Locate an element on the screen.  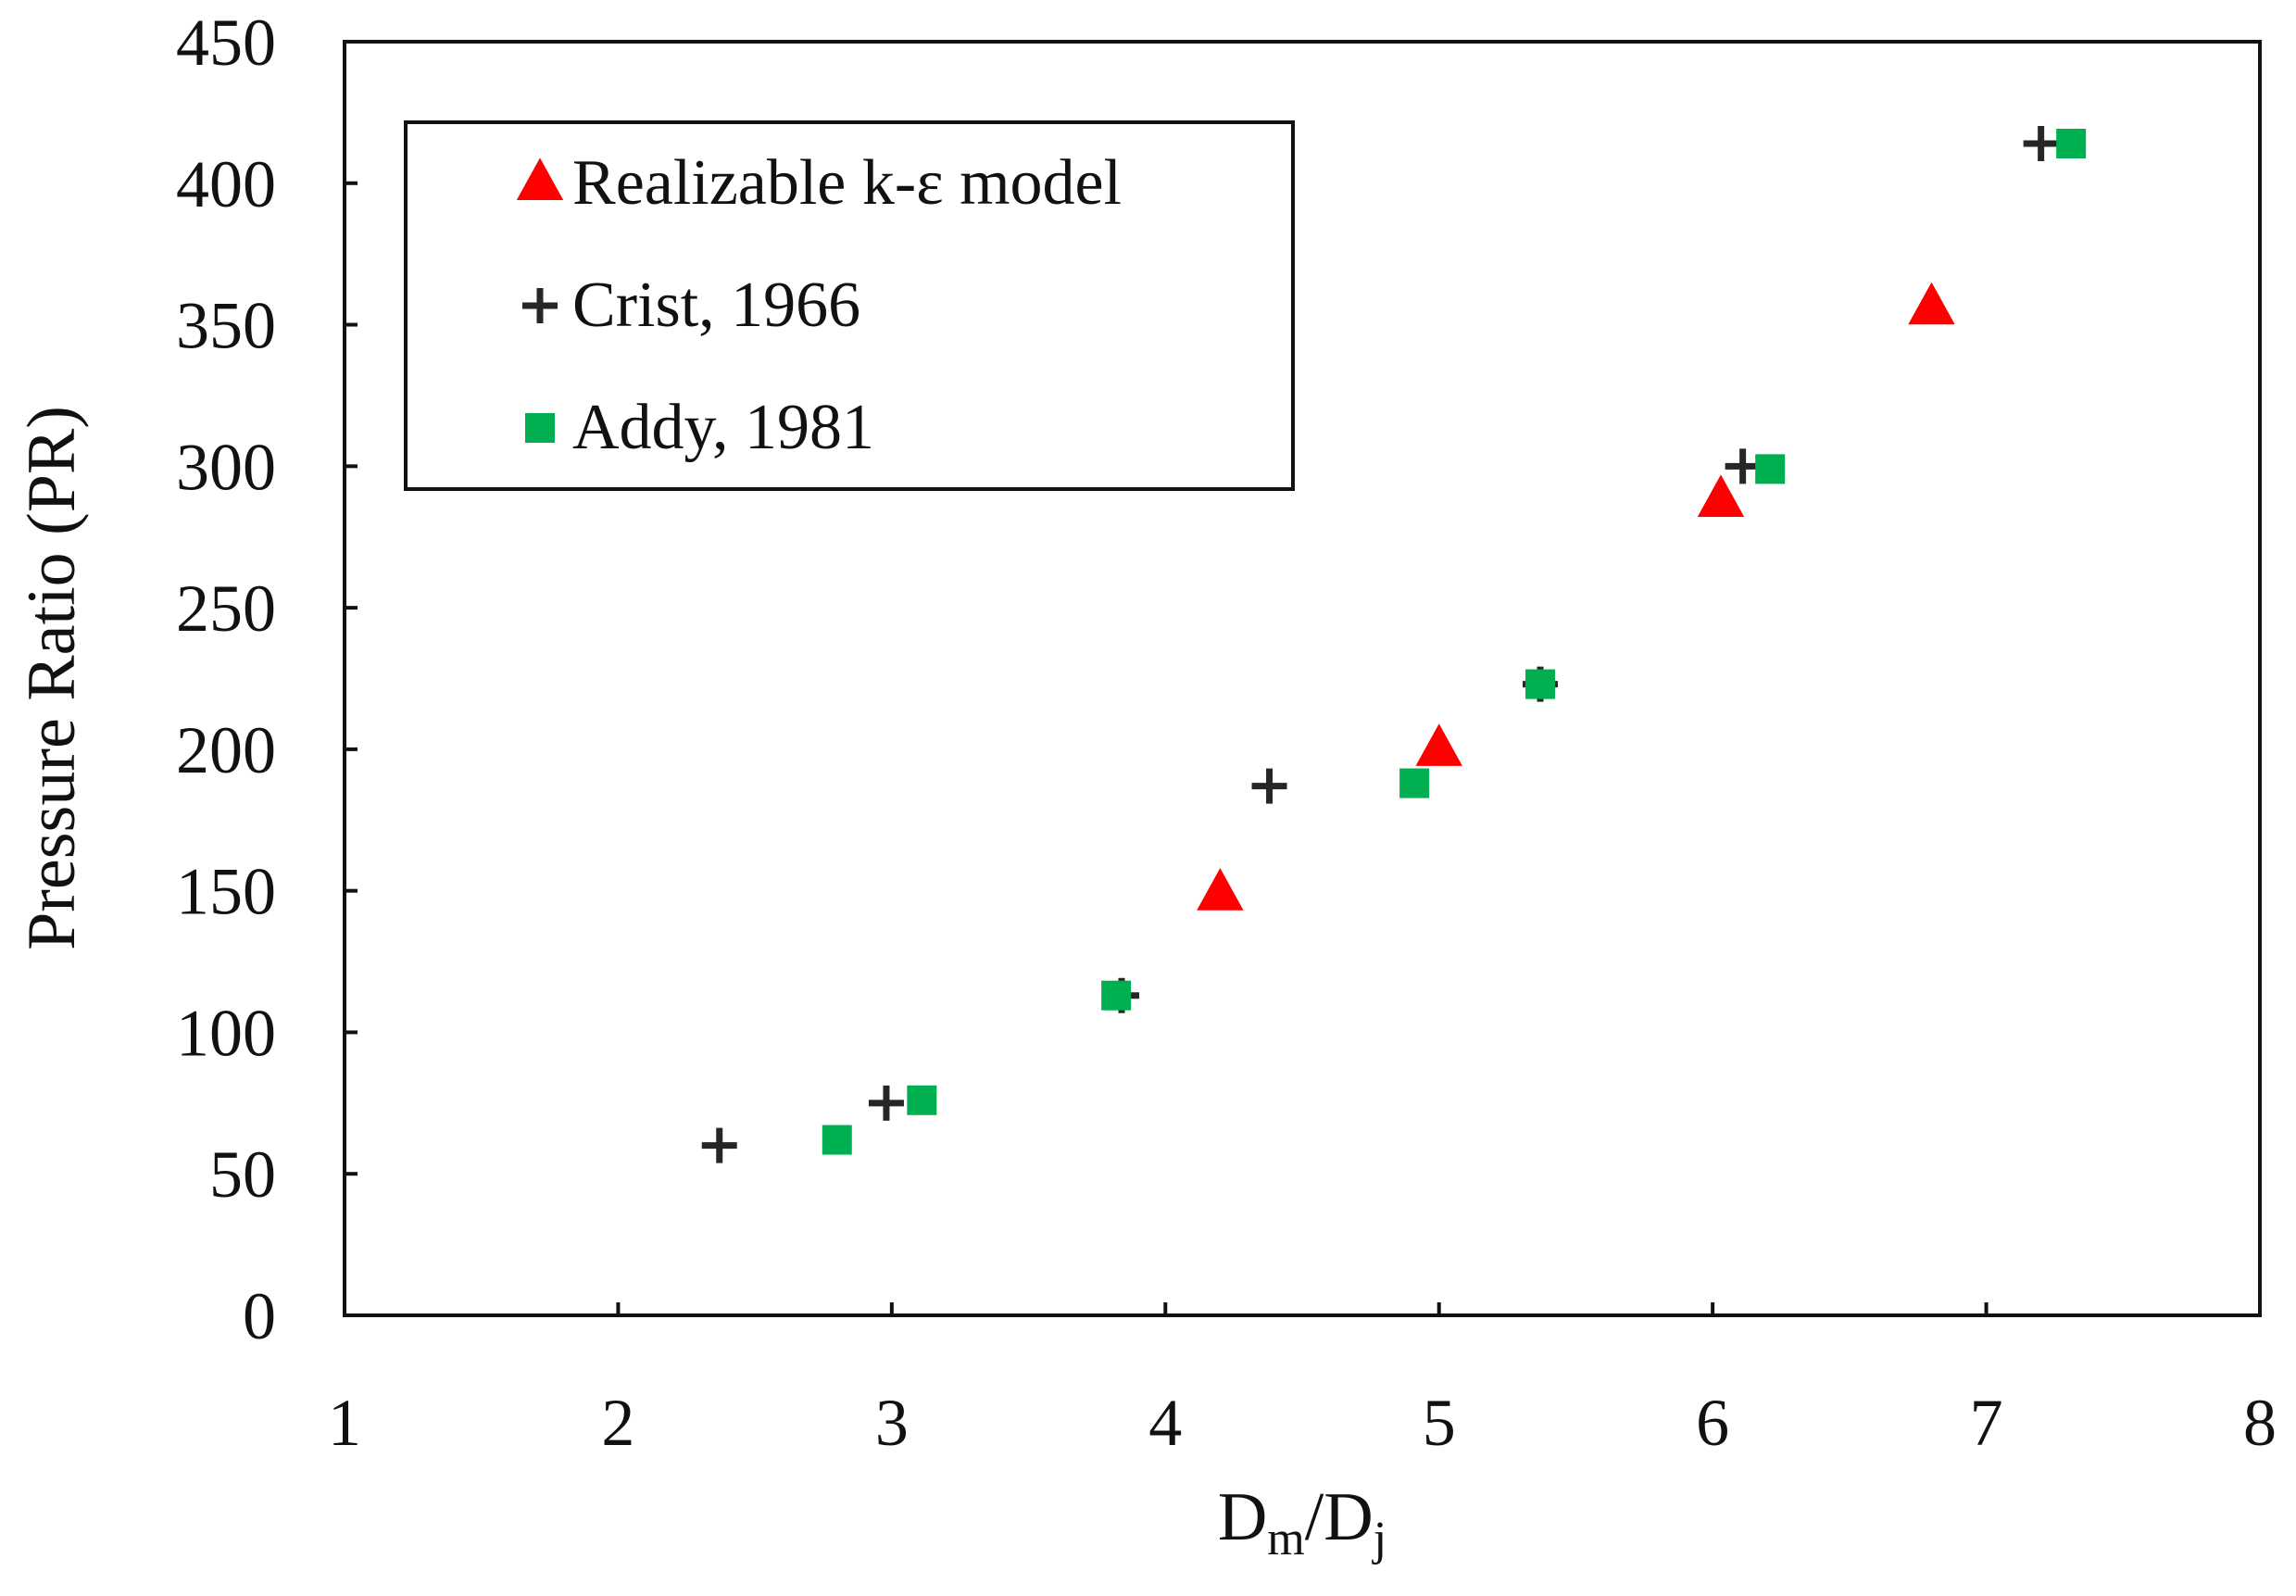
x-tick-label: 7 is located at coordinates (1986, 1423).